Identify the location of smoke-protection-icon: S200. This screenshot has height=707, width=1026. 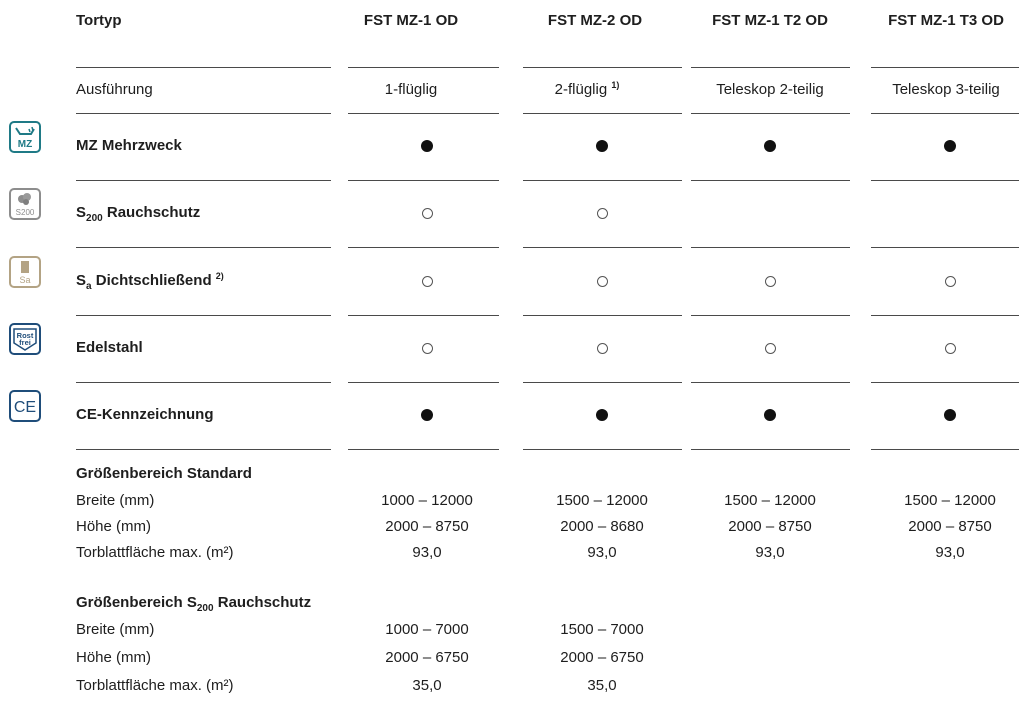
(25, 204).